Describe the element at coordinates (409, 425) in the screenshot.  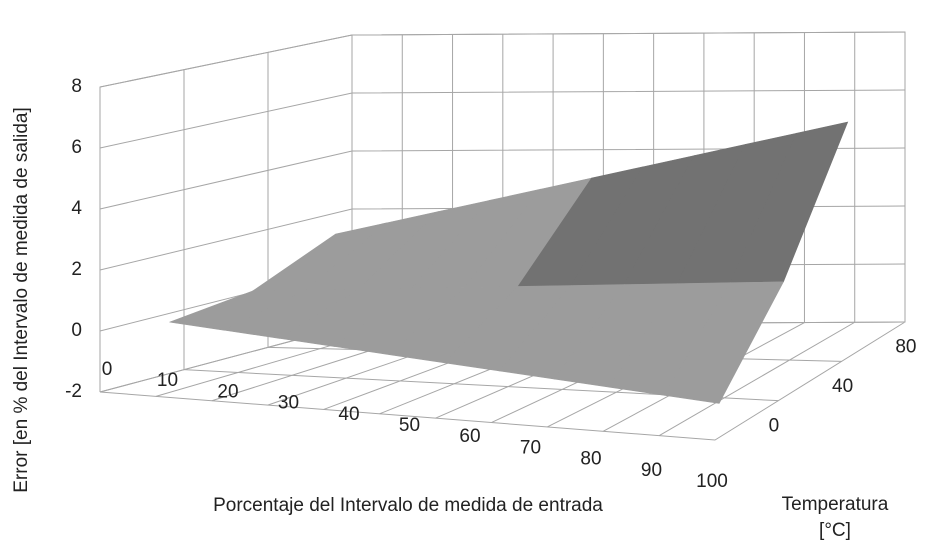
I see `x-tick-label: 50` at that location.